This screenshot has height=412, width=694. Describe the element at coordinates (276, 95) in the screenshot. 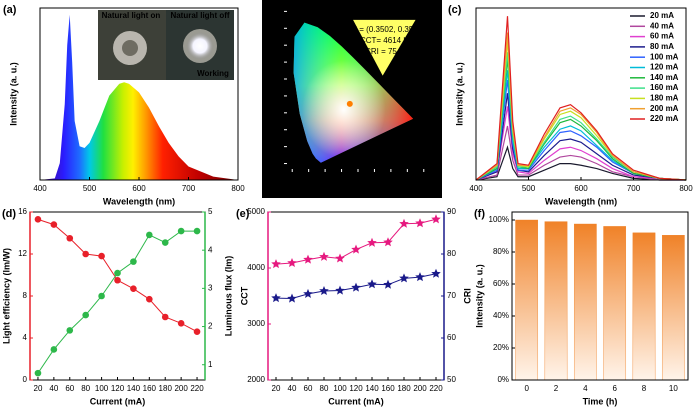

I see `y-tick-label: 0.4` at that location.